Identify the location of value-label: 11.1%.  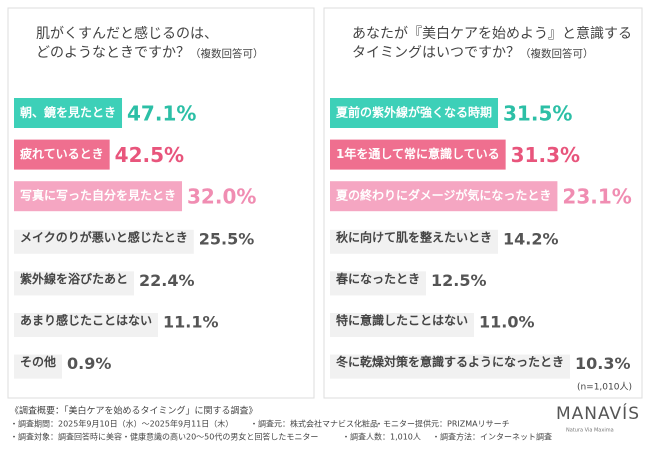
(191, 322).